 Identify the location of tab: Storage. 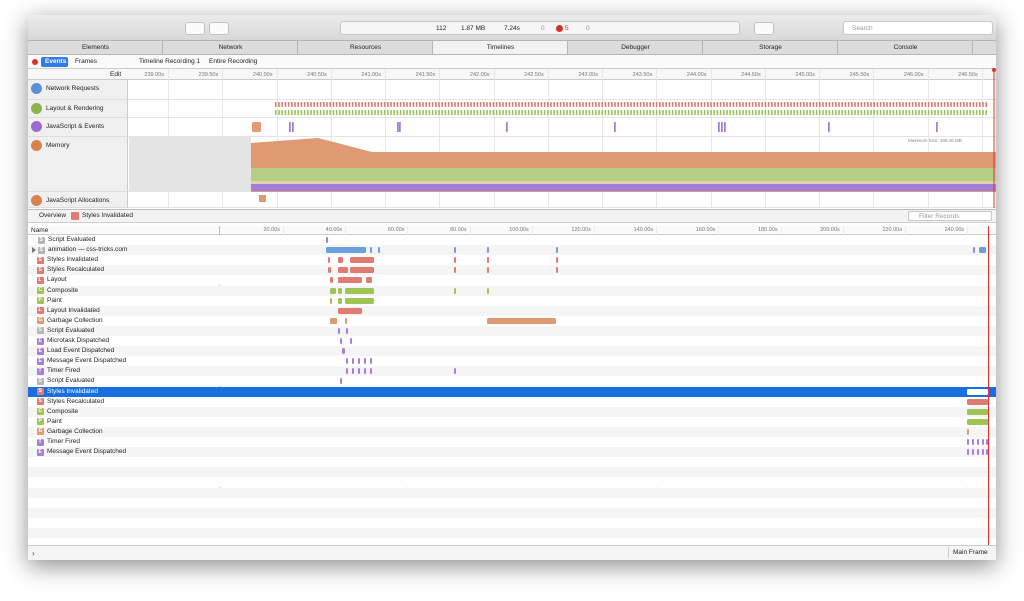
(770, 48).